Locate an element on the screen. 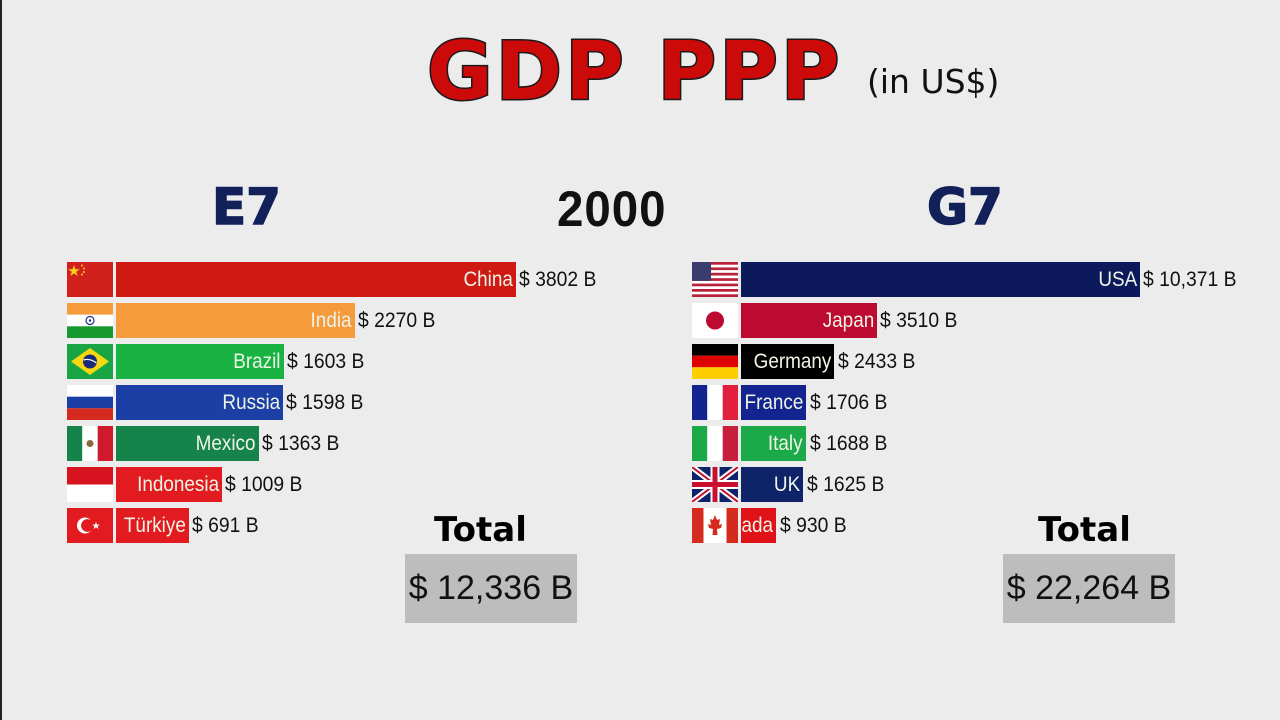  bar-value: $ 1009 B is located at coordinates (264, 484).